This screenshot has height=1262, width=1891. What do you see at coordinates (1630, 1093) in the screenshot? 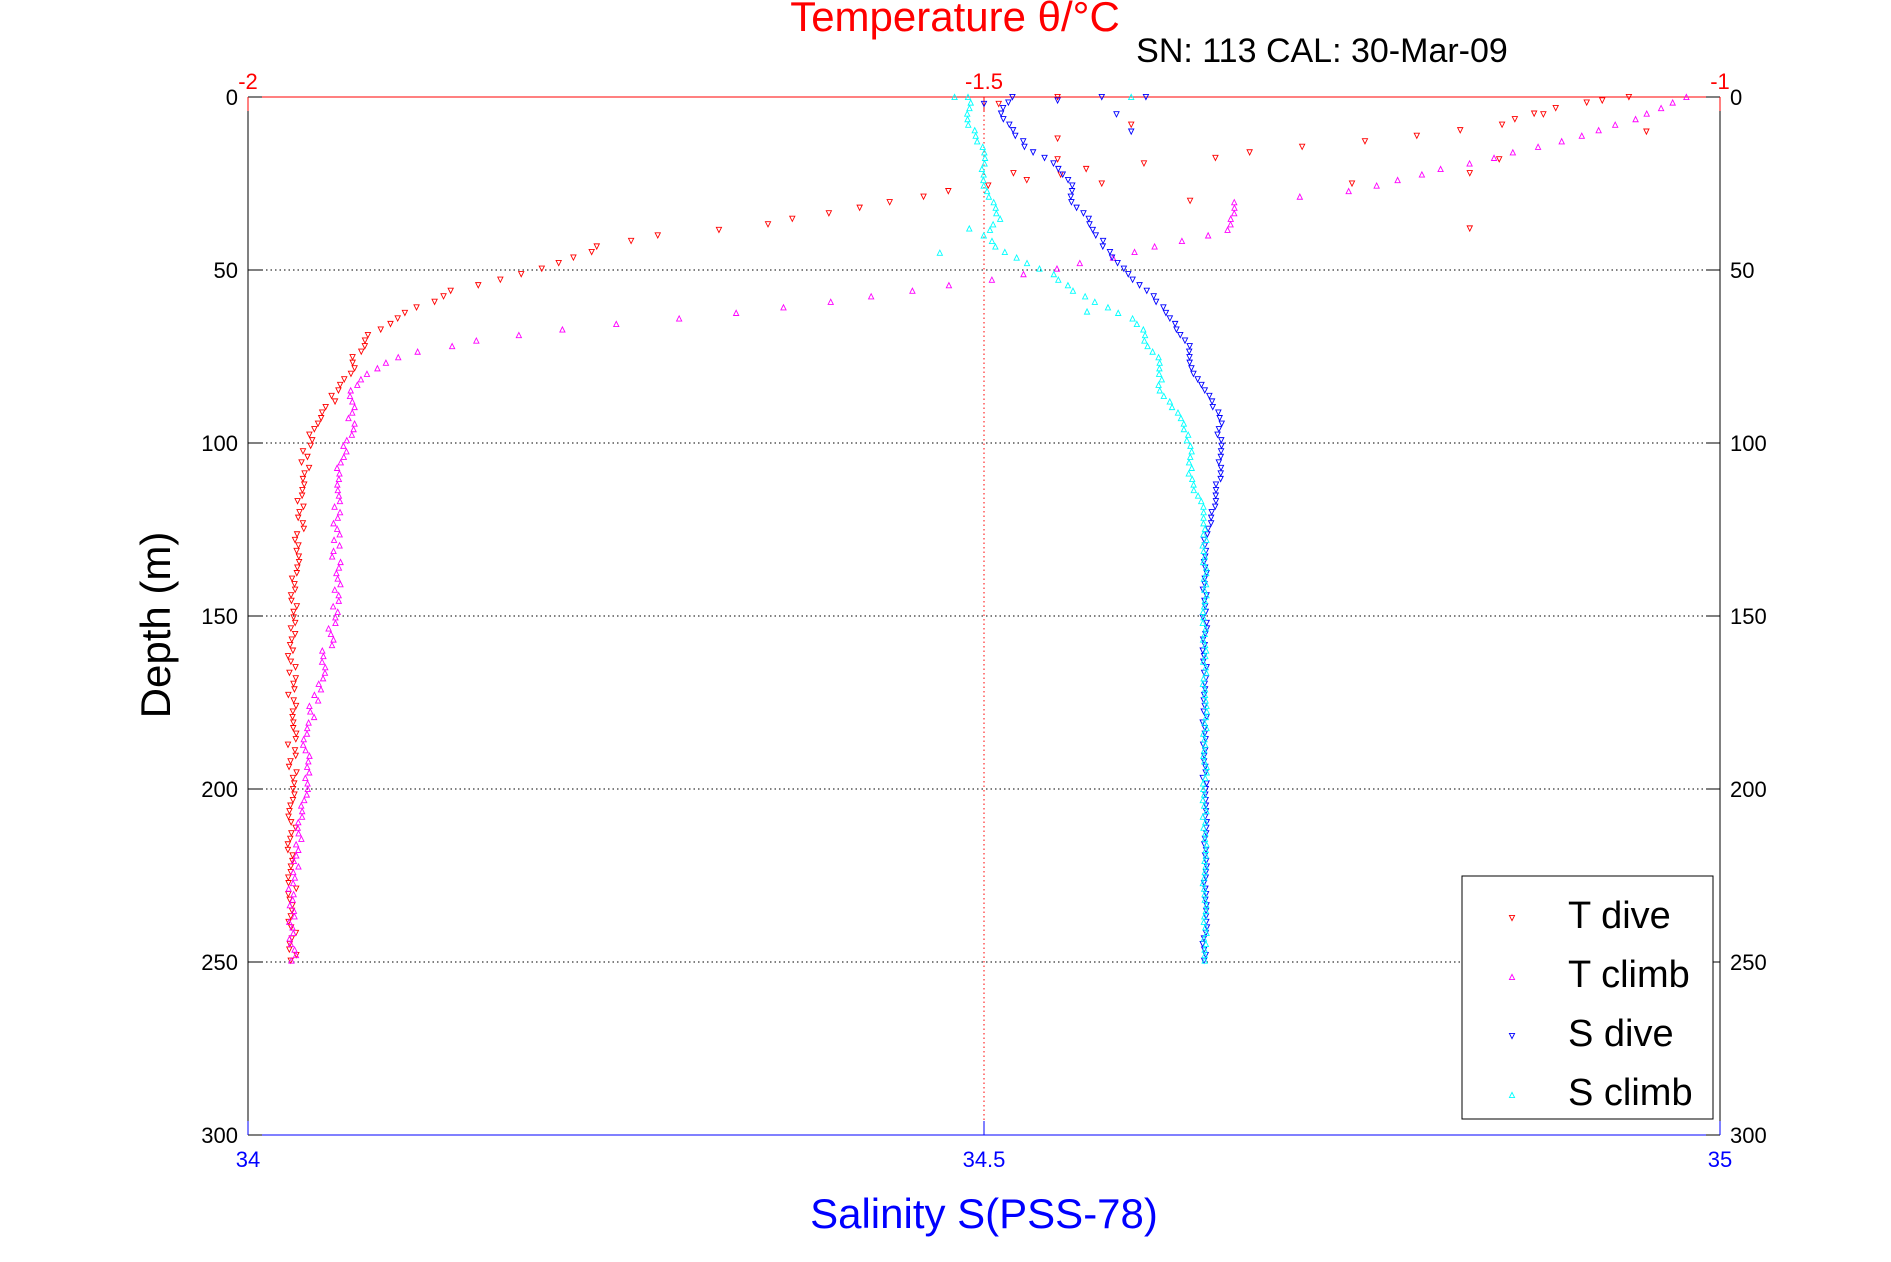
I see `legend-label-s-climb: S climb` at bounding box center [1630, 1093].